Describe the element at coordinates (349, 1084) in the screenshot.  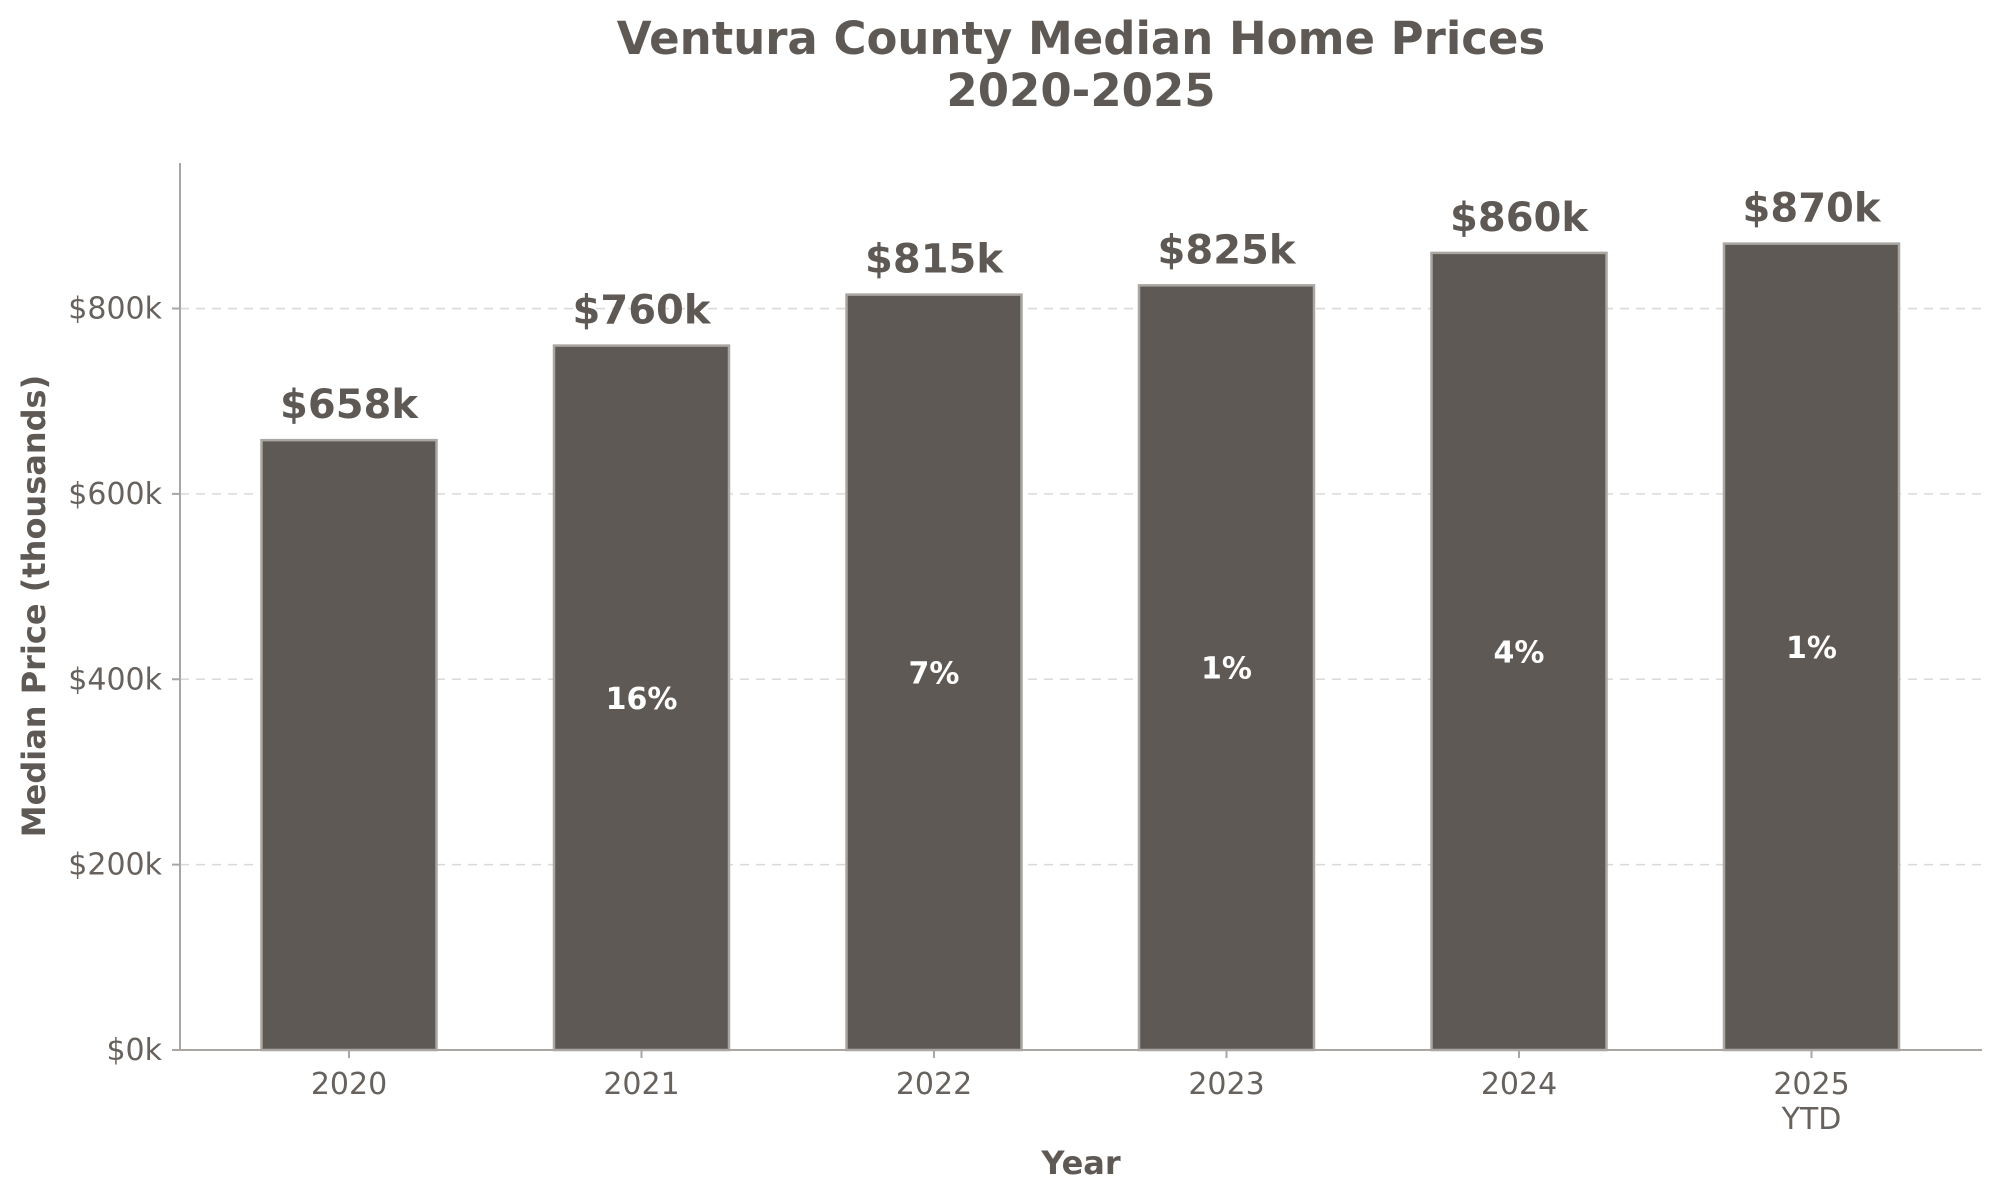
I see `x-tick-label: 2020` at that location.